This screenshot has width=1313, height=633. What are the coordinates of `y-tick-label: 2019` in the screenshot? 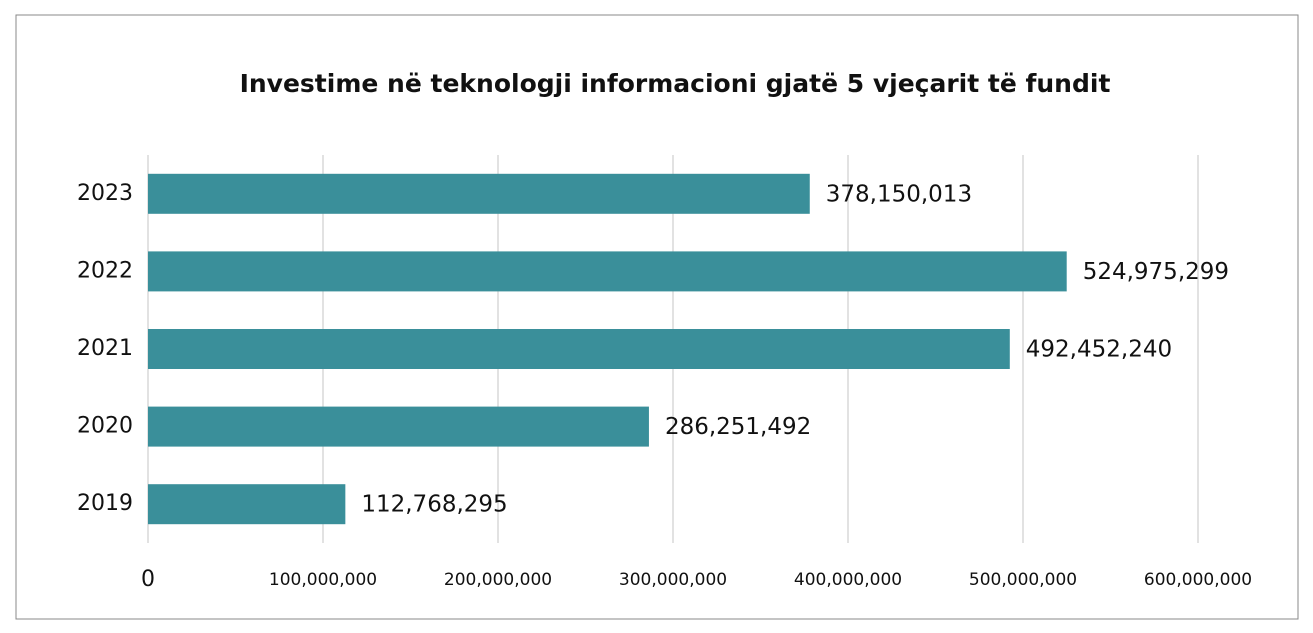 It's located at (105, 503).